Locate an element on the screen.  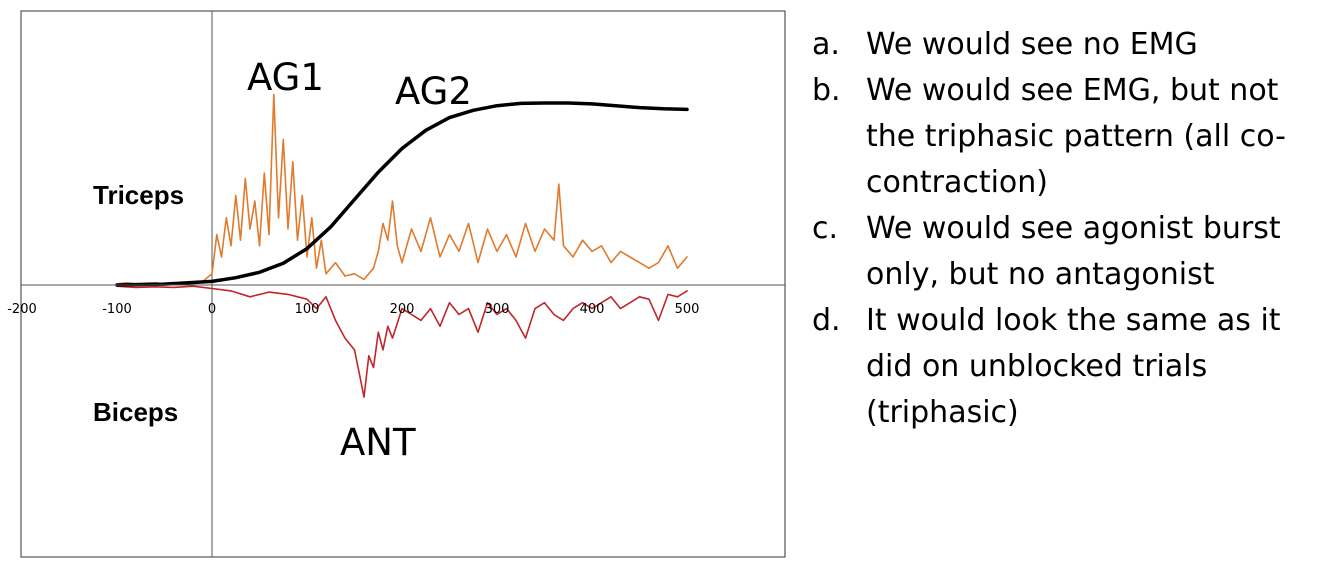
x-tick-label: 400 is located at coordinates (592, 309).